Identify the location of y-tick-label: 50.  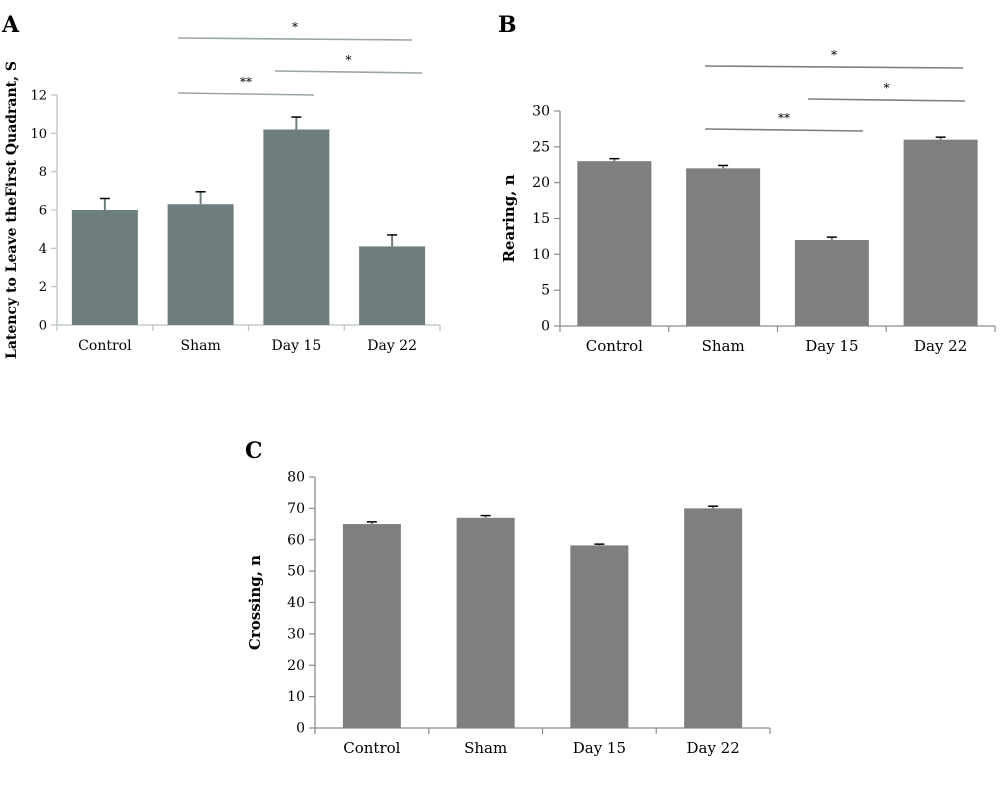
(296, 572).